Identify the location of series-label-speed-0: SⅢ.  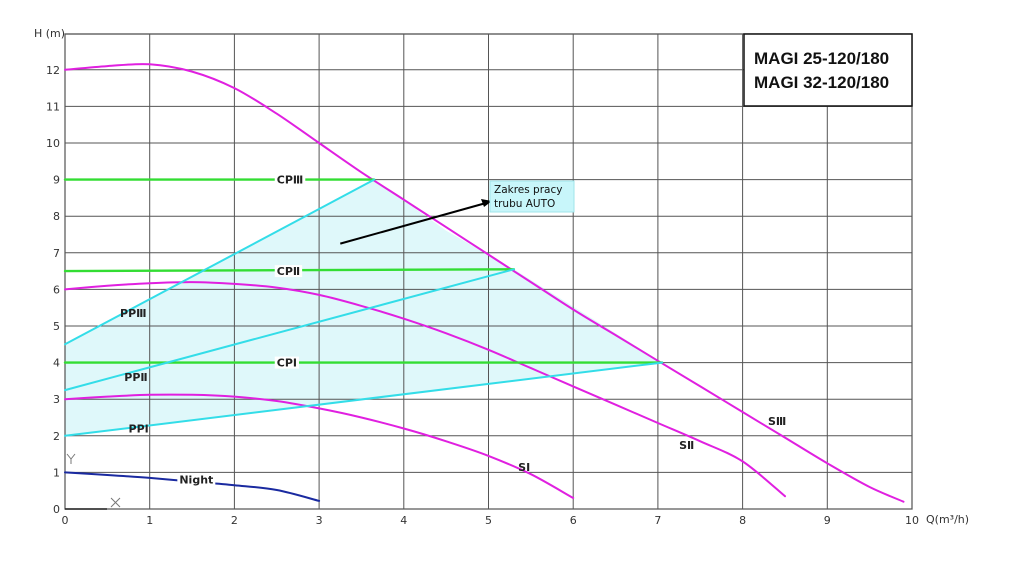
(777, 421).